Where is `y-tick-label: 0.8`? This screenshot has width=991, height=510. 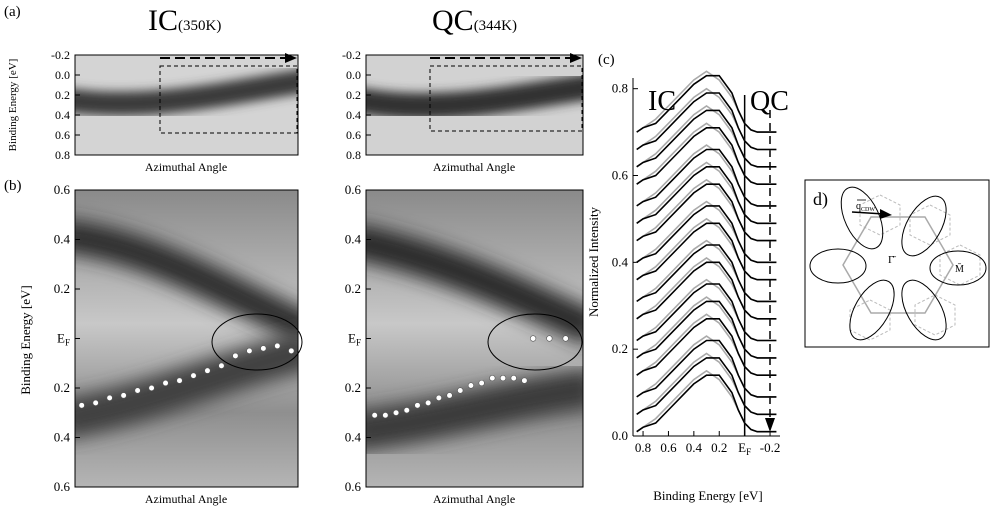 y-tick-label: 0.8 is located at coordinates (620, 88).